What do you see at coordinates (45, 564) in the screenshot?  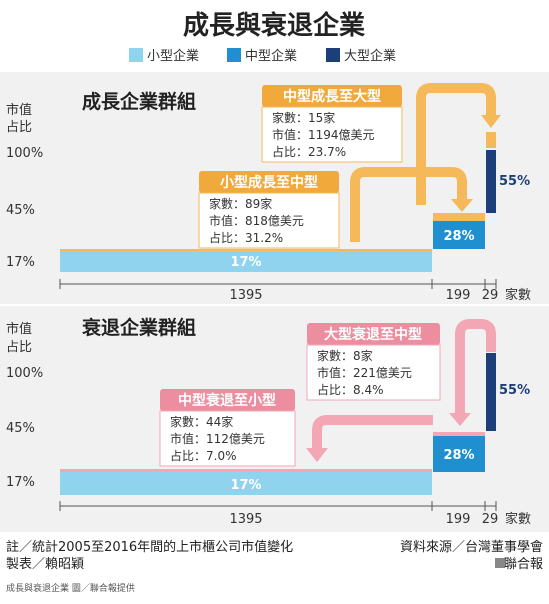 I see `footer-note-line2: 製表／賴昭穎` at bounding box center [45, 564].